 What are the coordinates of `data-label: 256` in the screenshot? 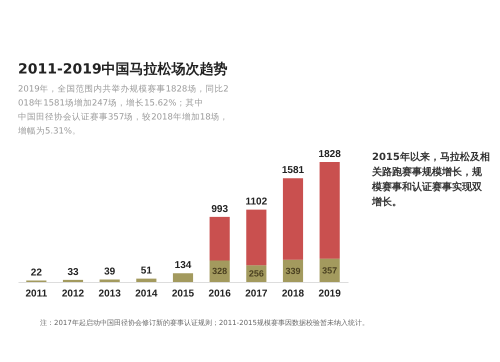 It's located at (256, 273).